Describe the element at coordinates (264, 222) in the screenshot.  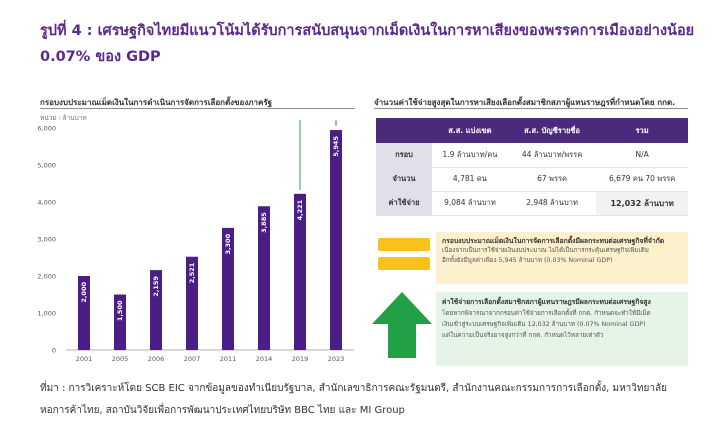
I see `bar-value-label: 3,885` at that location.